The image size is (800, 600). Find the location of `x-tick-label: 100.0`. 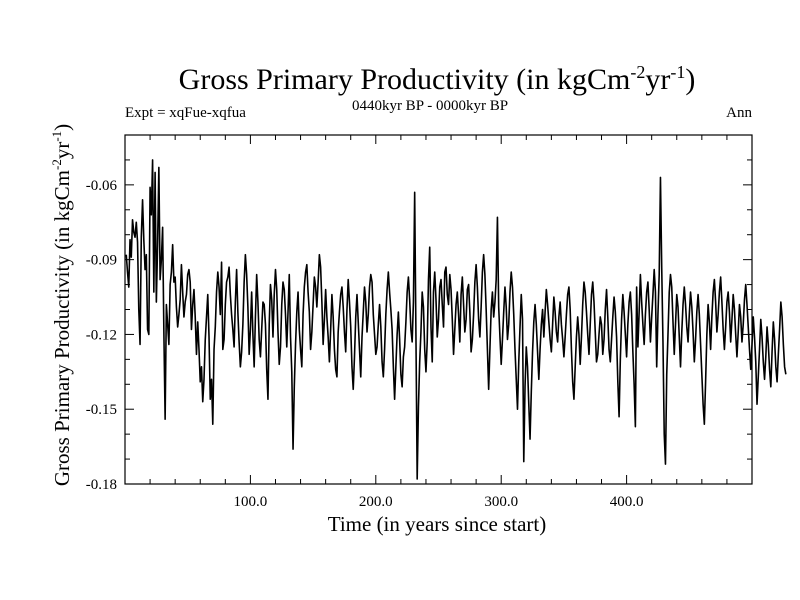

x-tick-label: 100.0 is located at coordinates (251, 502).